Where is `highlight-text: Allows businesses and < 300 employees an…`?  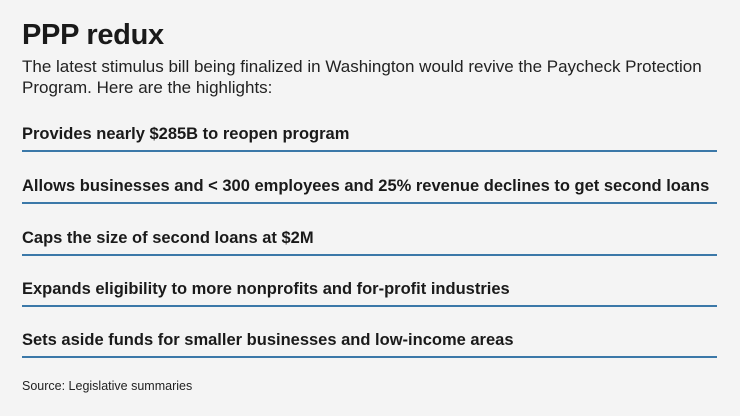
highlight-text: Allows businesses and < 300 employees an… is located at coordinates (366, 186).